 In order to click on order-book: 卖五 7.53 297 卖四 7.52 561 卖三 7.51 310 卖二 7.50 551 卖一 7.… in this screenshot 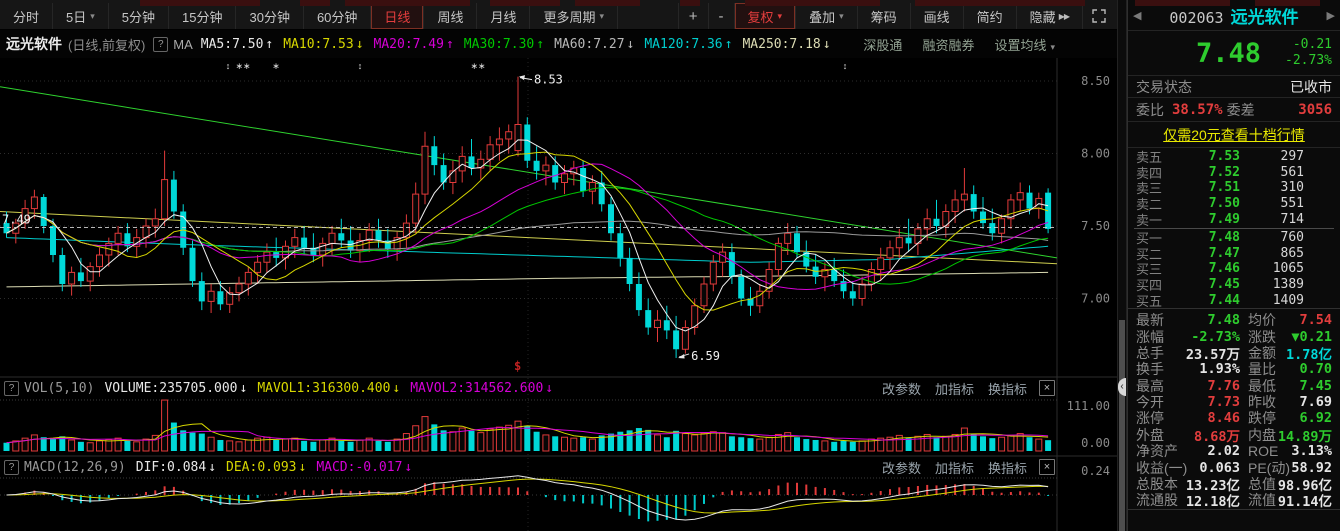, I will do `click(1234, 228)`.